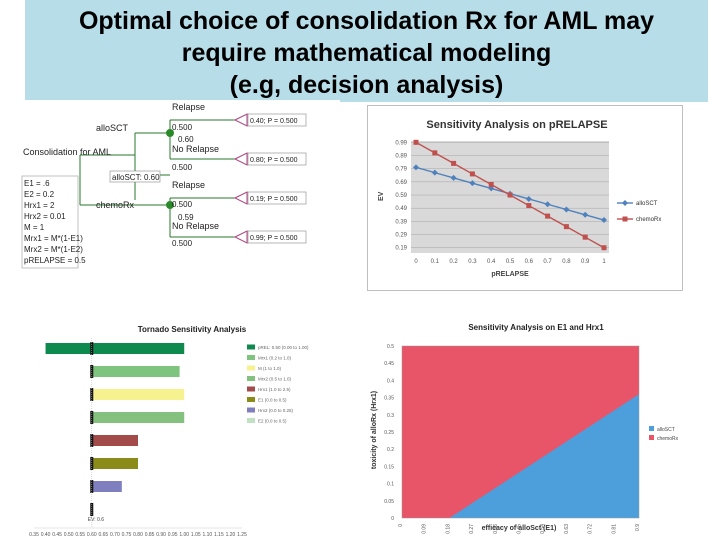  I want to click on no-relapse-label-2: No Relapse, so click(195, 226).